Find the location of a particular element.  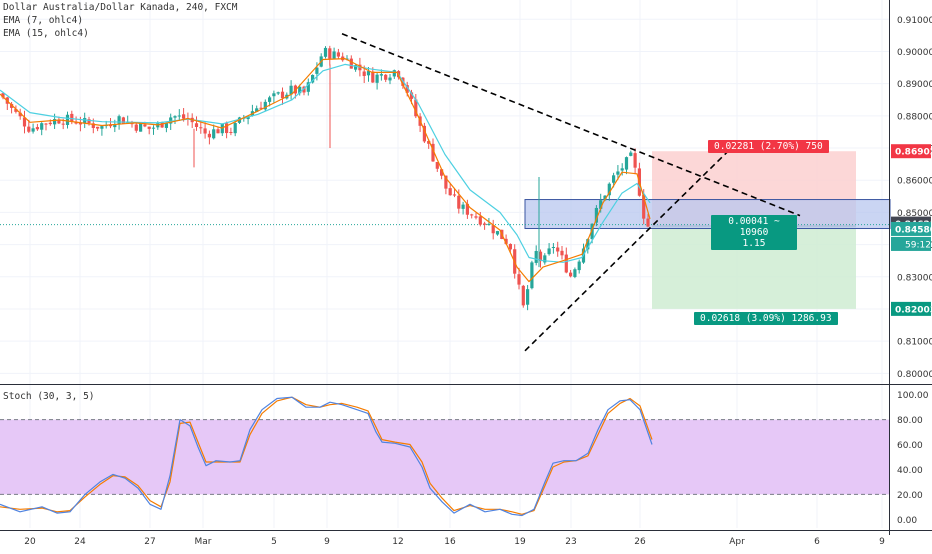

time-tick-label: 23 is located at coordinates (570, 542).